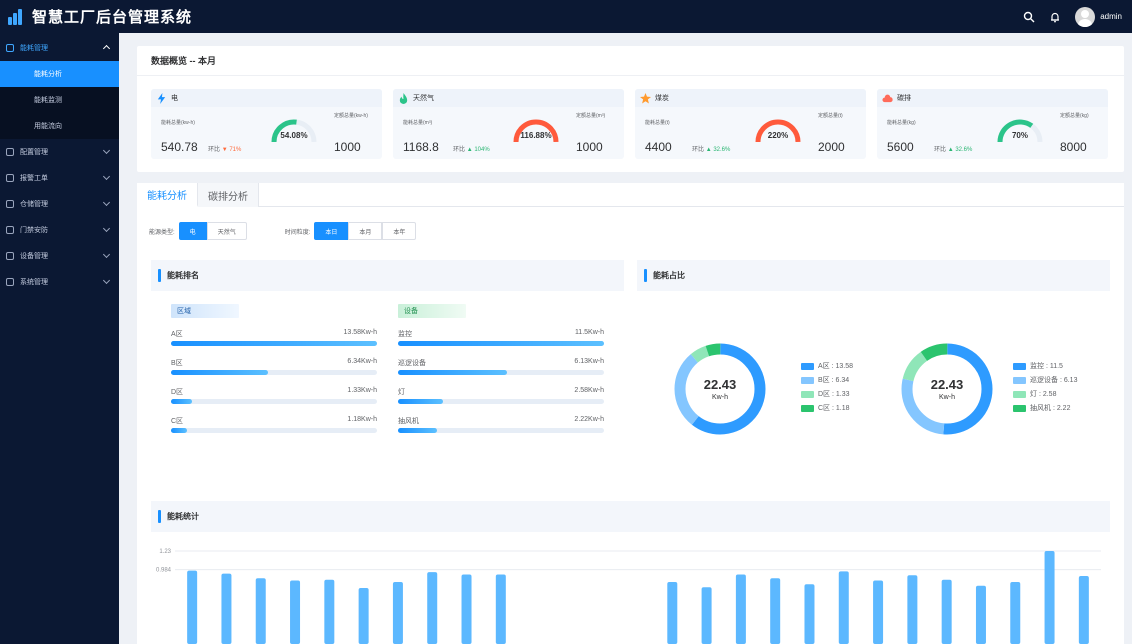 The width and height of the screenshot is (1132, 644). Describe the element at coordinates (177, 363) in the screenshot. I see `ranking-name: B区` at that location.